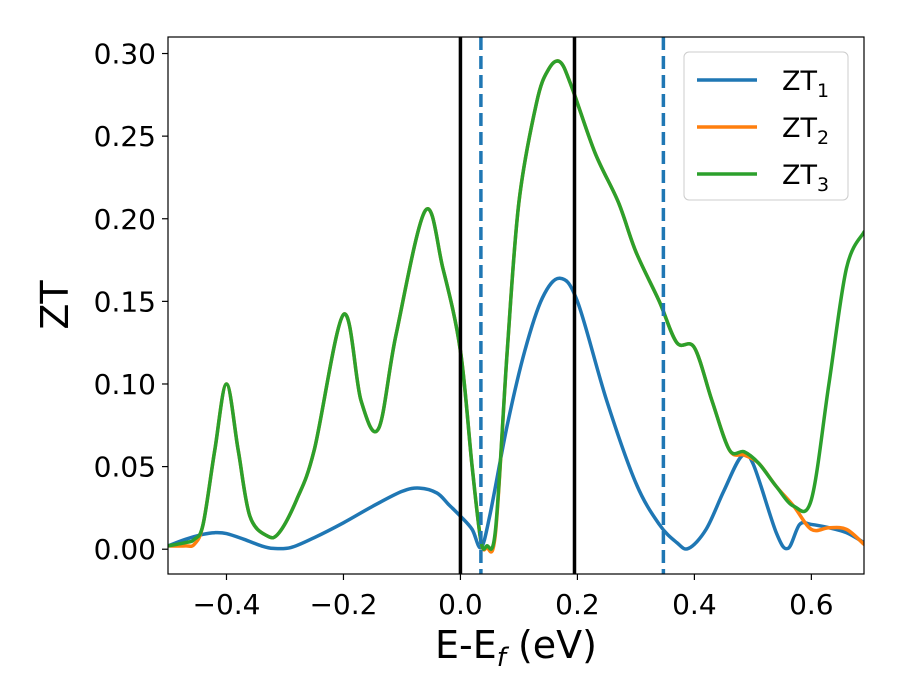 The image size is (900, 700). I want to click on y-tick-label: 0.30, so click(125, 54).